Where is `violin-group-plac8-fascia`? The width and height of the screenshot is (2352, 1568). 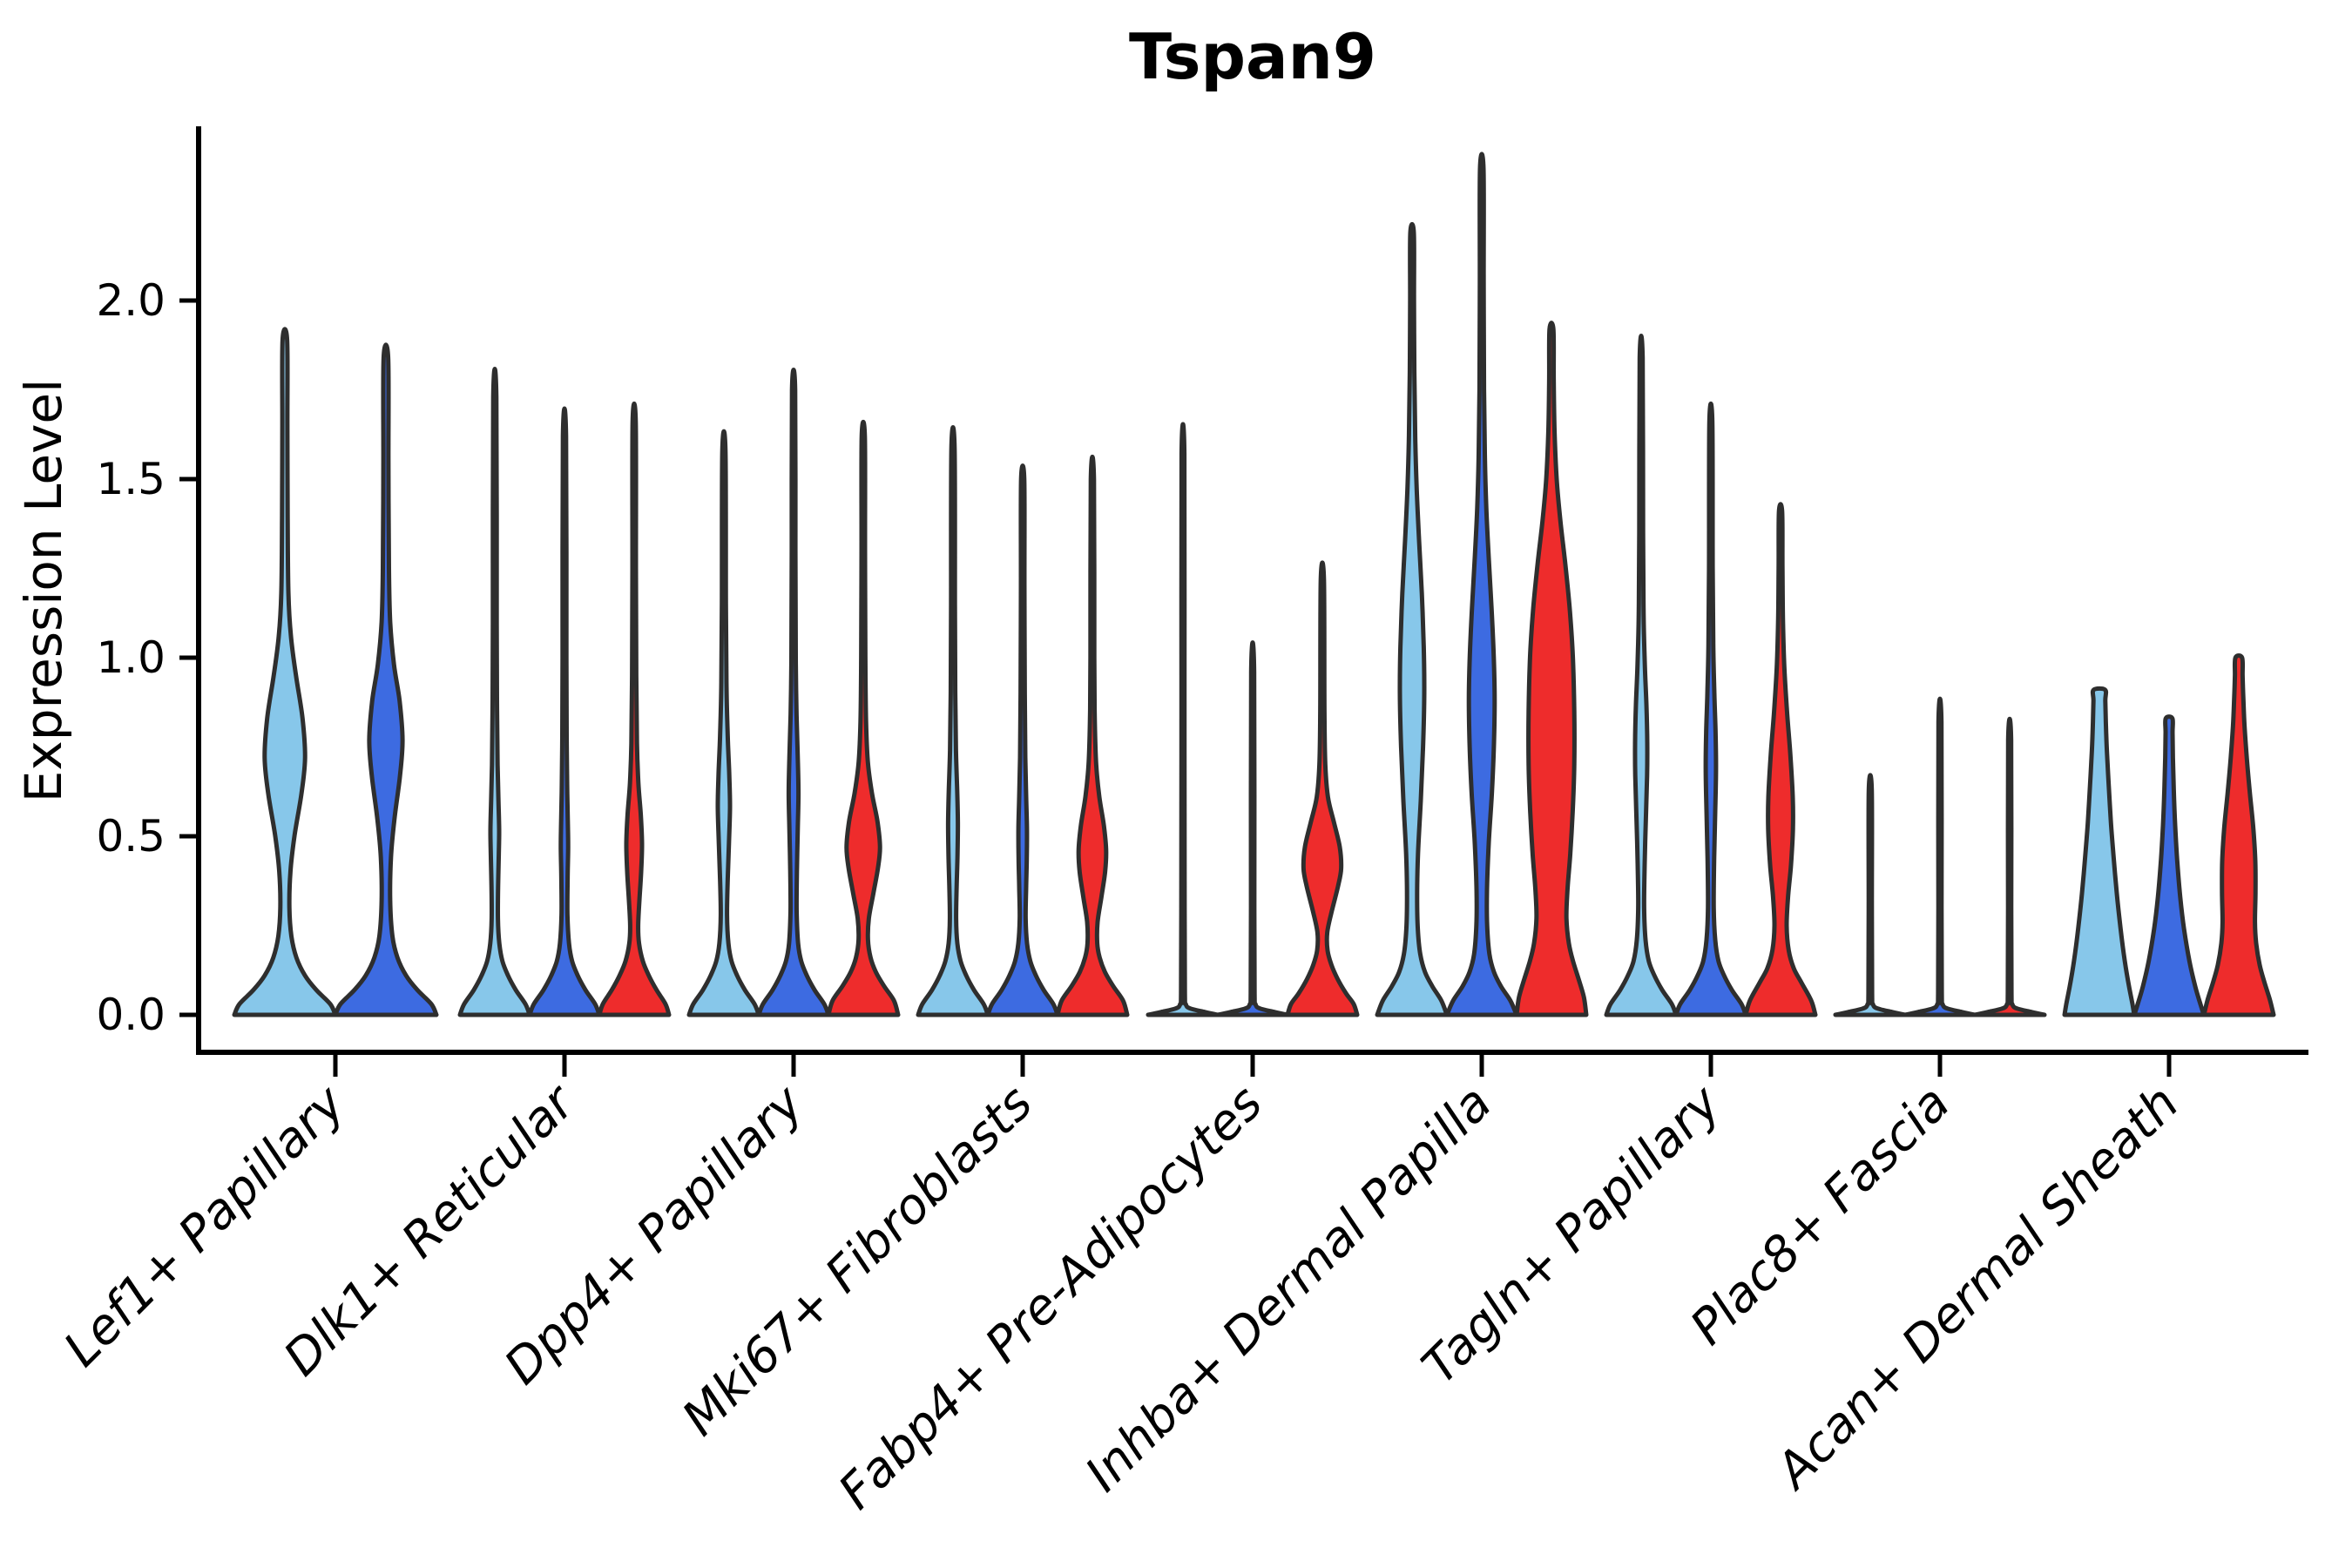
violin-group-plac8-fascia is located at coordinates (1940, 857).